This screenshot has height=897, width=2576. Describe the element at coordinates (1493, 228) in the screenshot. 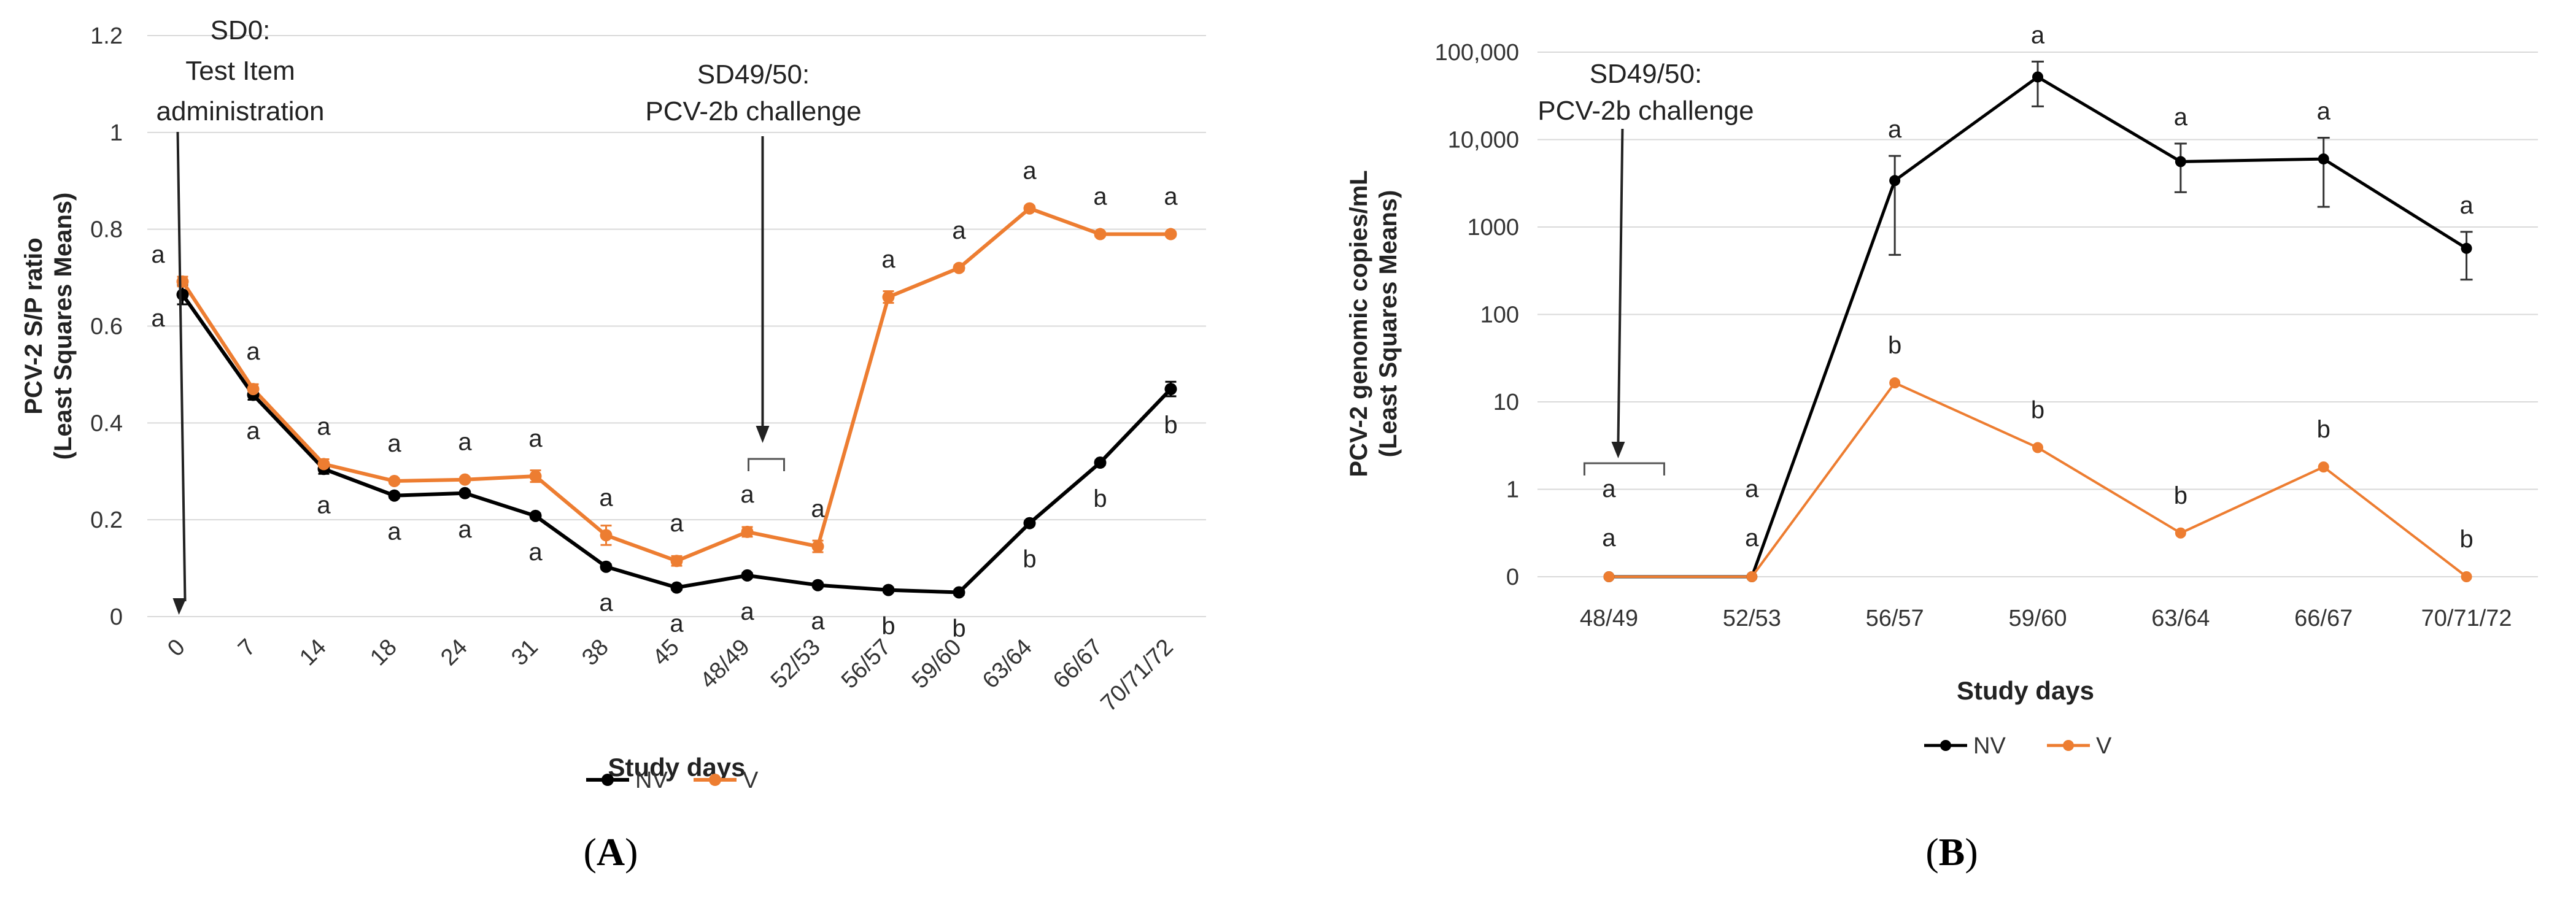

I see `y-tick-label: 1000` at that location.